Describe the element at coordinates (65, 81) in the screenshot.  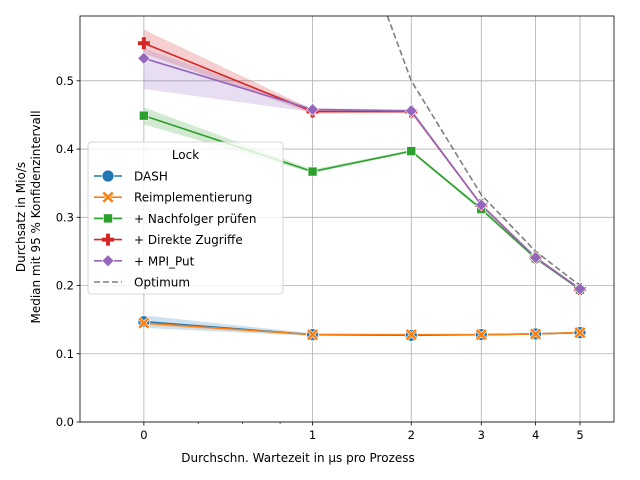
I see `y-tick-label-0.5: 0.5` at that location.